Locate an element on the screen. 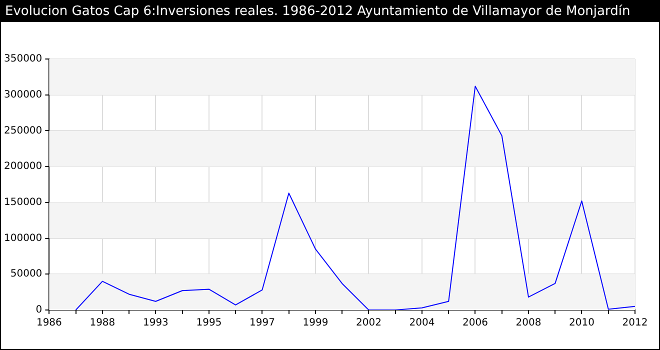 Image resolution: width=660 pixels, height=350 pixels. y-tick-label: 200000 is located at coordinates (23, 166).